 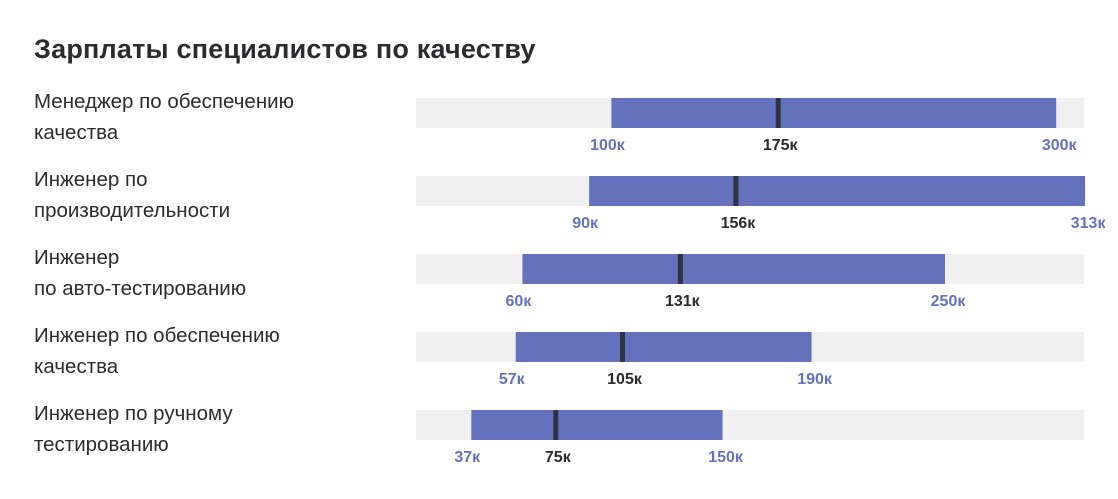 What do you see at coordinates (77, 257) in the screenshot?
I see `row-label-line: Инженер` at bounding box center [77, 257].